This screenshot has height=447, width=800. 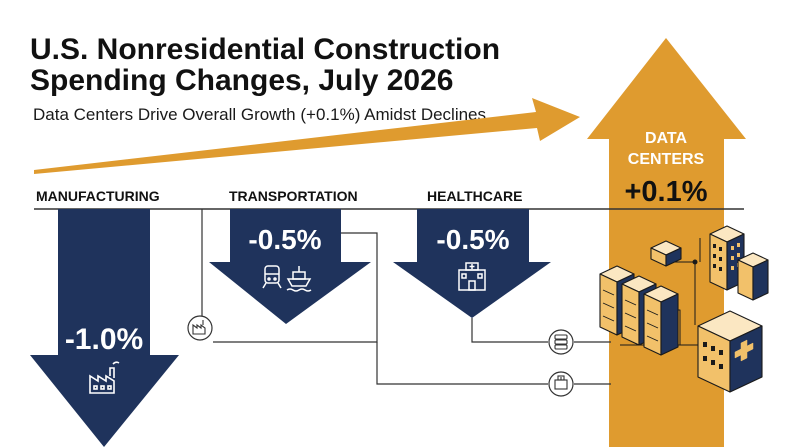 What do you see at coordinates (684, 309) in the screenshot?
I see `data-center-illustration` at bounding box center [684, 309].